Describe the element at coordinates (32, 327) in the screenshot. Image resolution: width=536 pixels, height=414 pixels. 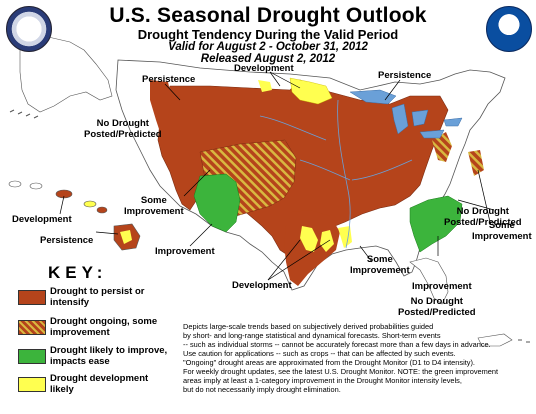
I see `swatch-hatched` at that location.